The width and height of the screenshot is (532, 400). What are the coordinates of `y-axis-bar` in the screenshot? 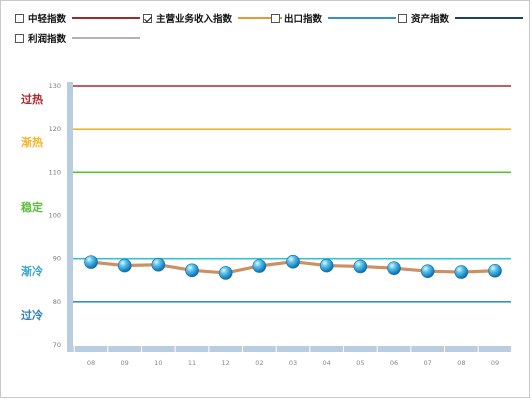 It's located at (70, 215).